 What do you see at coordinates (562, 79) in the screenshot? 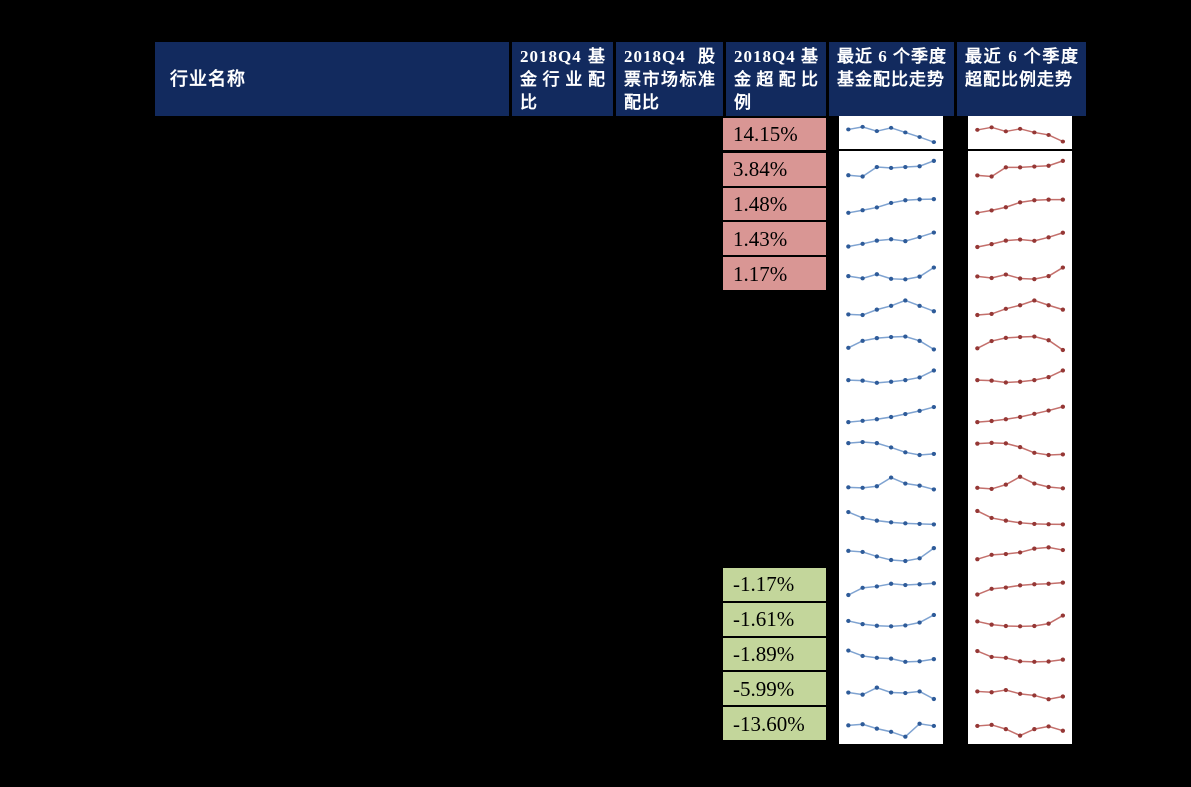
I see `column-header-fund-allocation: 2018Q4 基金行业配比` at bounding box center [562, 79].